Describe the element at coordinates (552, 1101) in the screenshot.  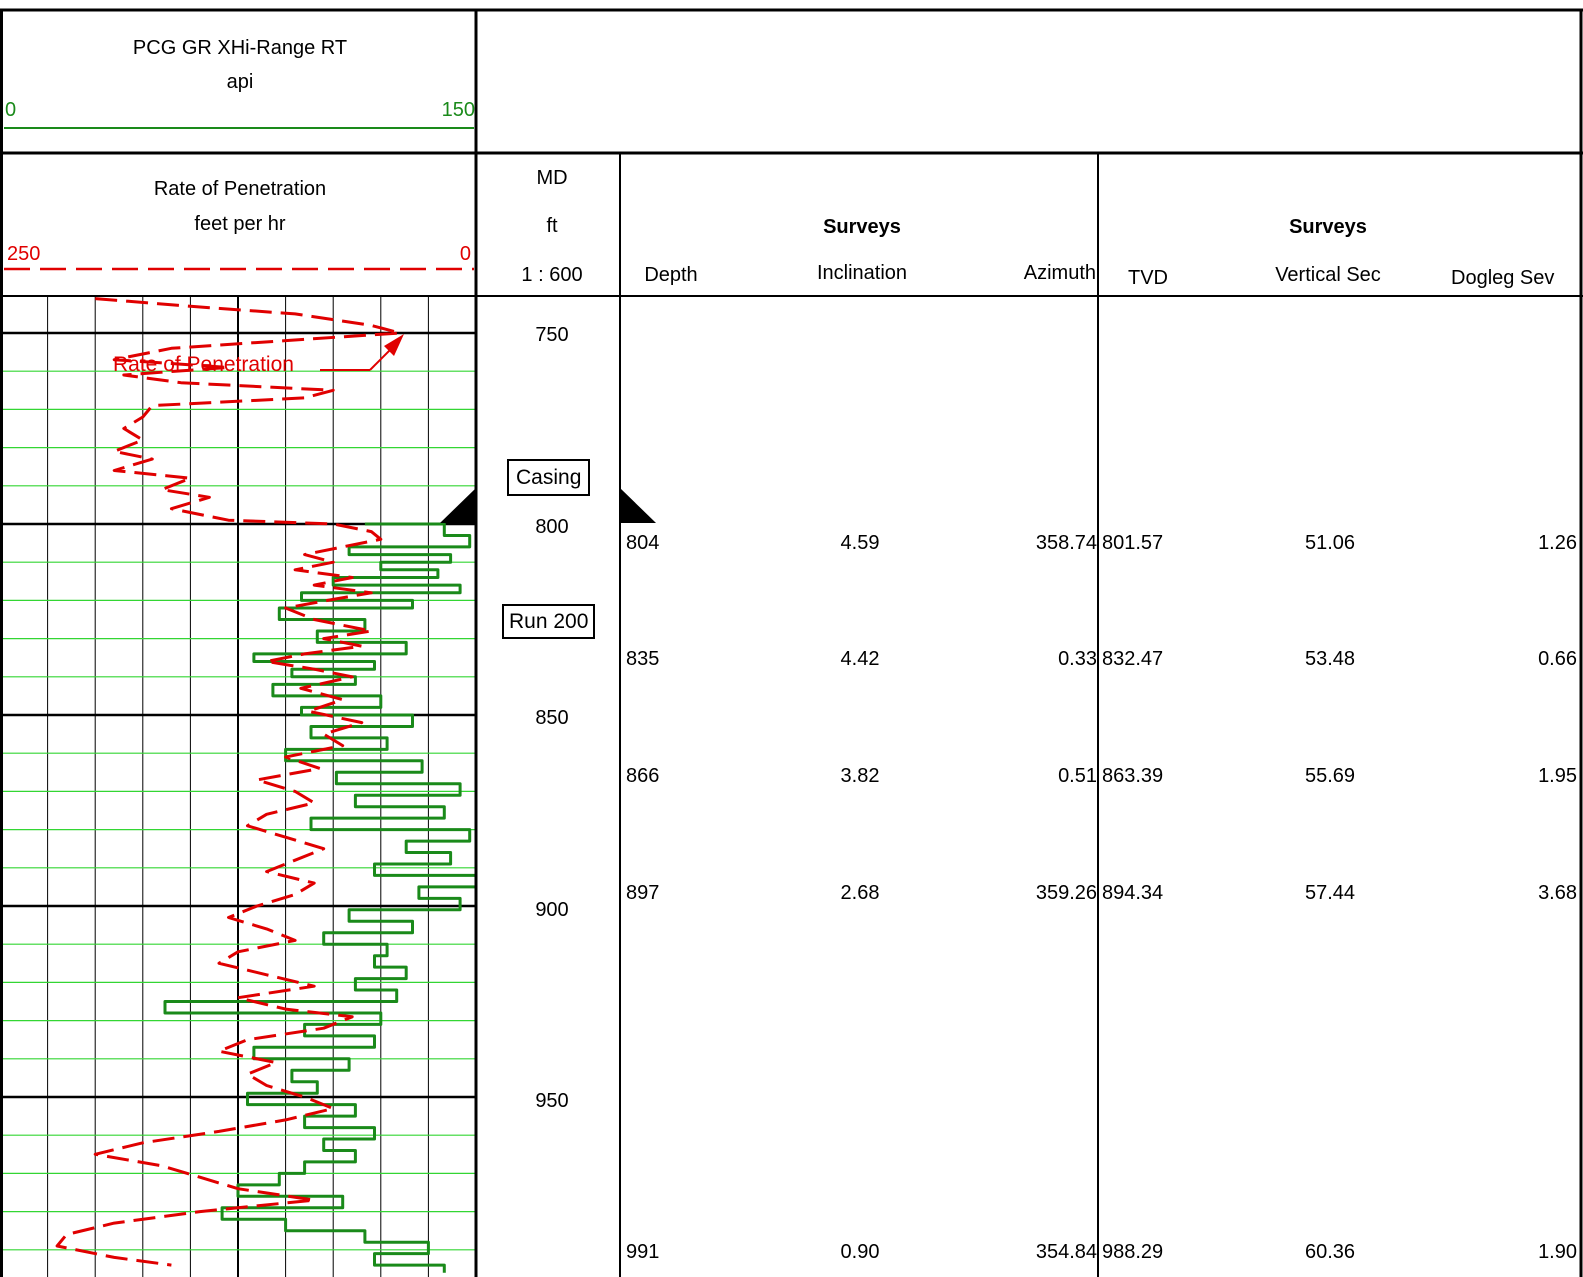
I see `depth-label: 950` at that location.